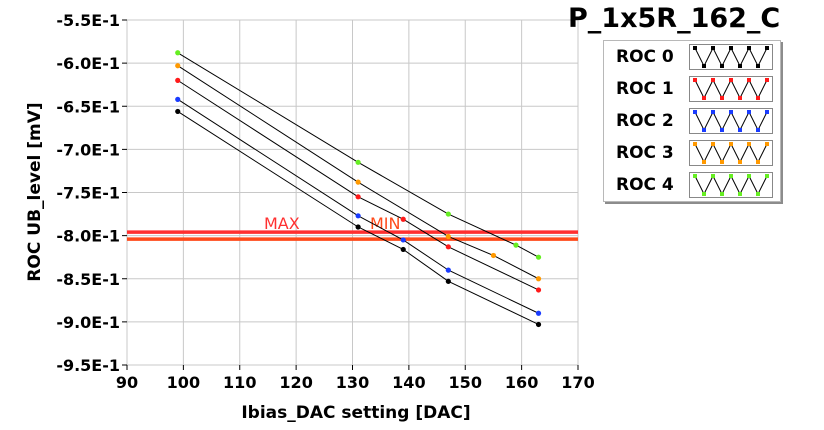 Image resolution: width=824 pixels, height=430 pixels. What do you see at coordinates (88, 193) in the screenshot?
I see `y-tick-label: -7.5E-1` at bounding box center [88, 193].